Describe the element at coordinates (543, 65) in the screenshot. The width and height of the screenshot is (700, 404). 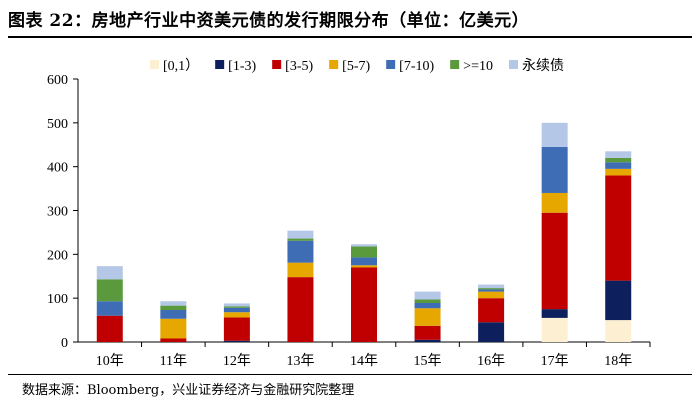
I see `legend-label: 永续债` at that location.